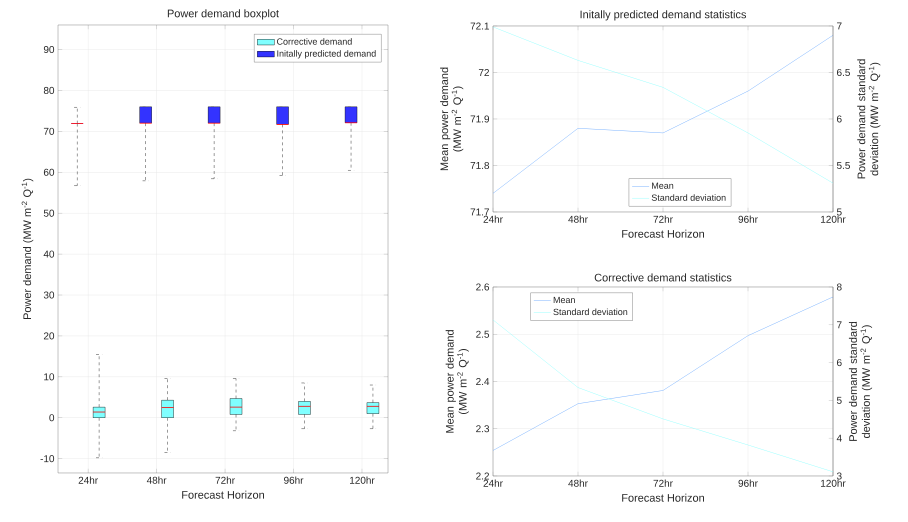  I want to click on y-tick-label: 40, so click(49, 254).